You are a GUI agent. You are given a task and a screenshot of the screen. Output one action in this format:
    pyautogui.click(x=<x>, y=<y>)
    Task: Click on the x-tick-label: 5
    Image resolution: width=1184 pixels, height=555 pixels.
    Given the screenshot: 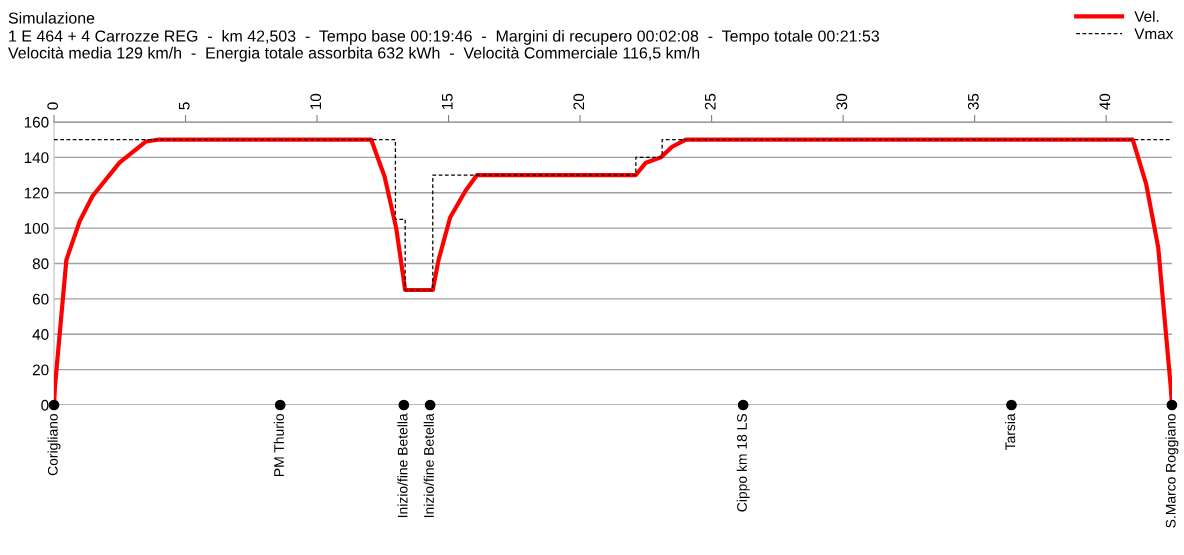 What is the action you would take?
    pyautogui.click(x=184, y=106)
    